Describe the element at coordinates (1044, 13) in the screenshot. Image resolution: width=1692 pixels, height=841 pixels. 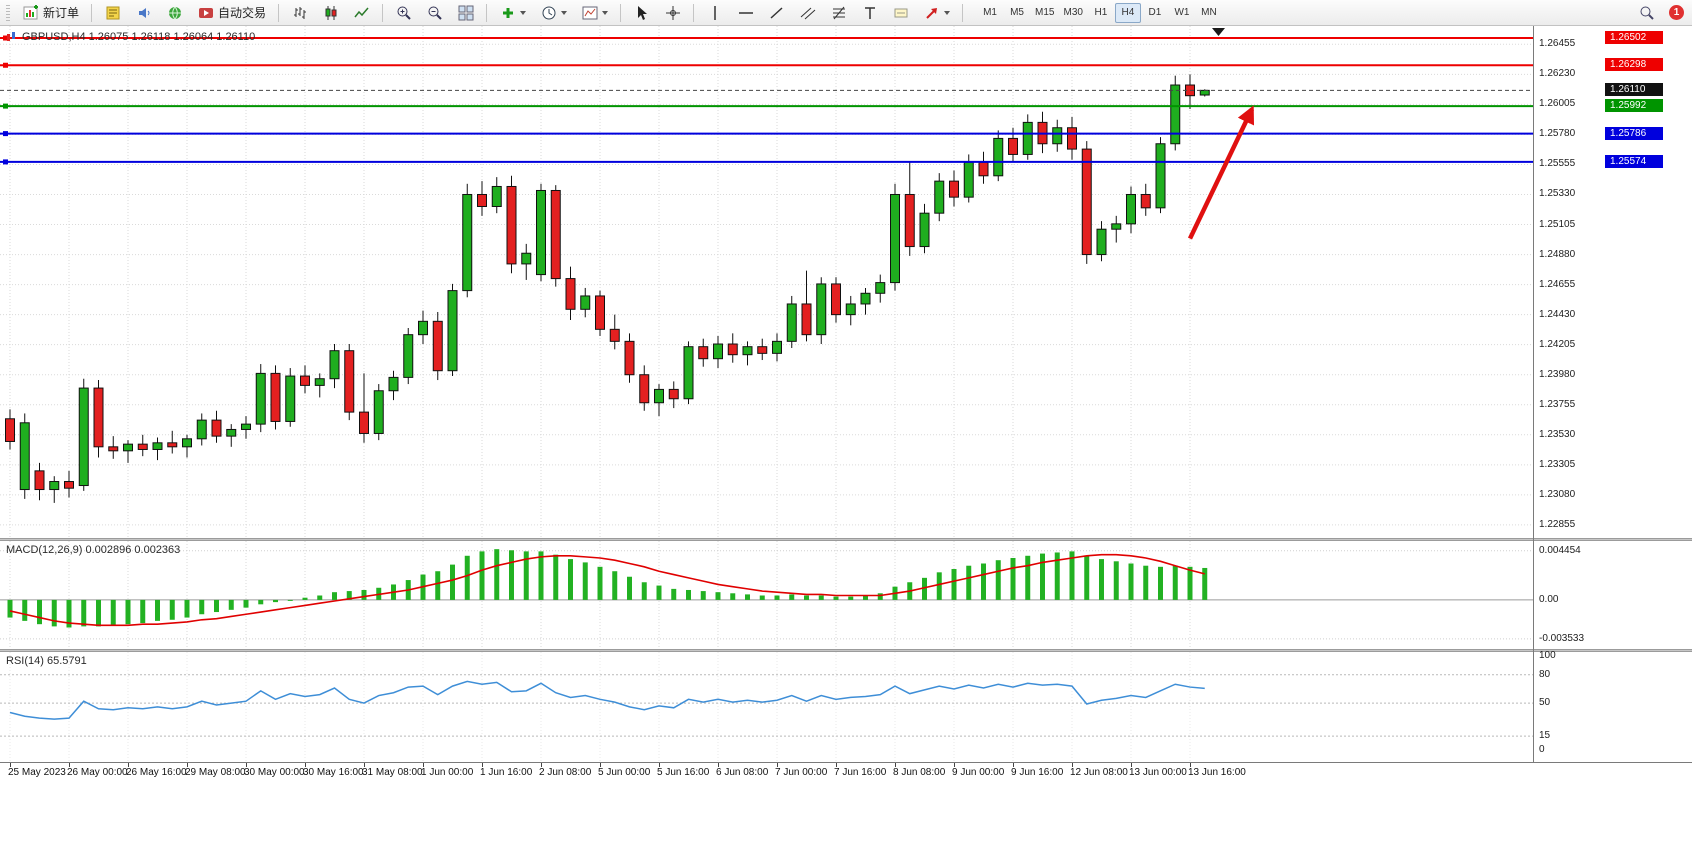
I see `timeframe-button-M15: M15` at that location.